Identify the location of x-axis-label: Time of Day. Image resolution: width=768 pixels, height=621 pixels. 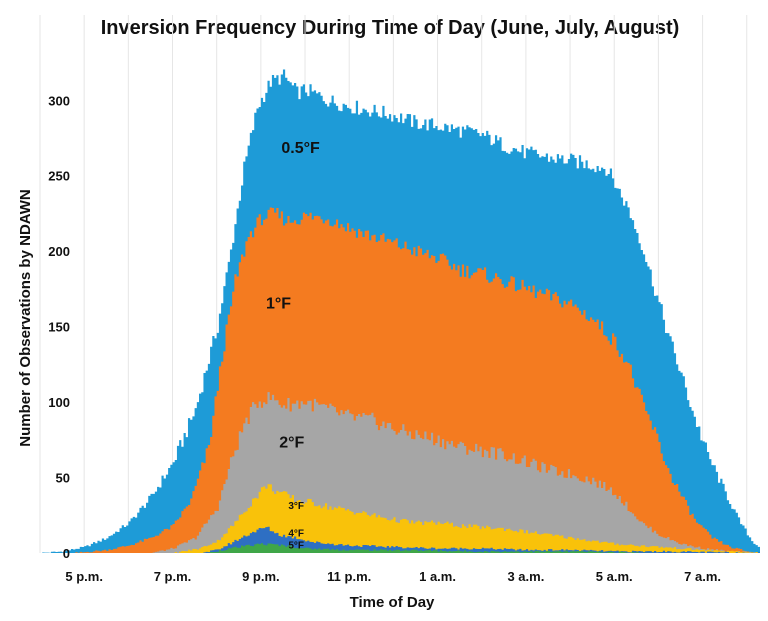
(392, 602).